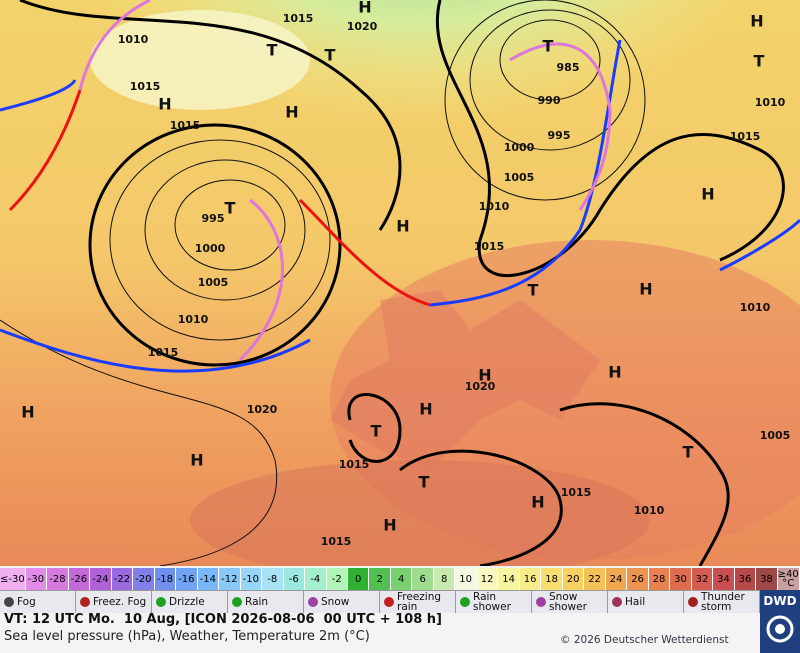 The image size is (800, 653). I want to click on scale-cell: 30, so click(681, 579).